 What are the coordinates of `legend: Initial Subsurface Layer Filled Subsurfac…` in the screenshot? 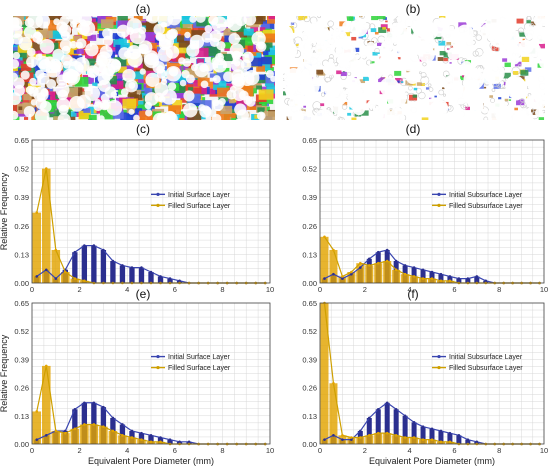 It's located at (477, 363).